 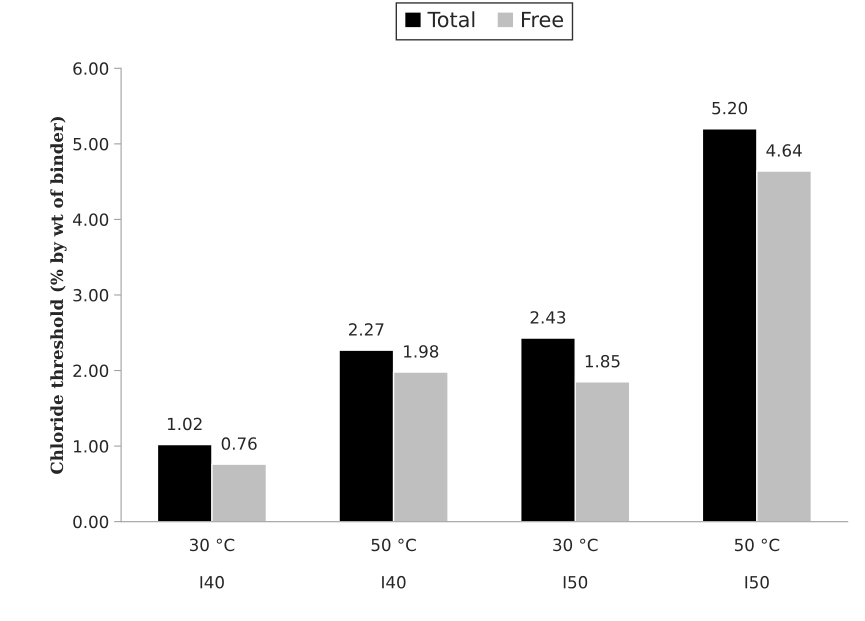 I want to click on category-label: 30 °C I40, so click(x=212, y=563).